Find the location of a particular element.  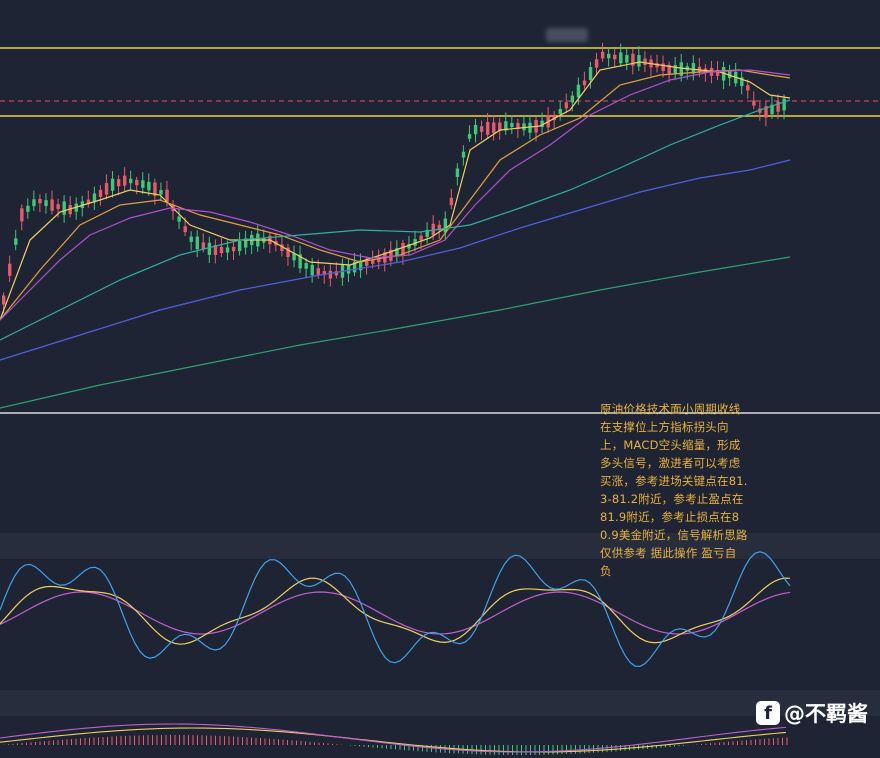

macd-dif-line is located at coordinates (393, 738).